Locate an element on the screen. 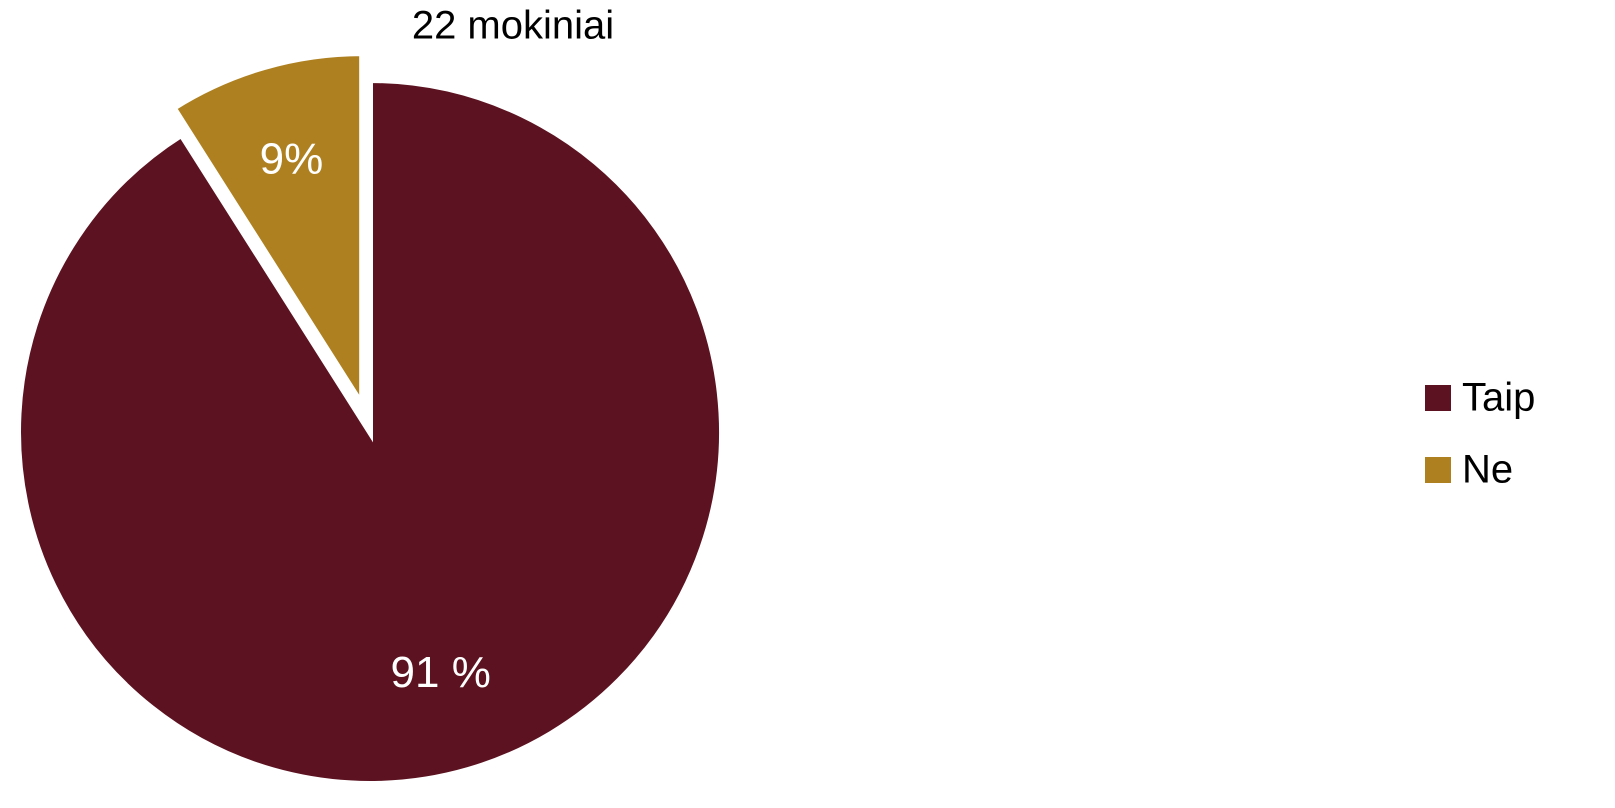 The height and width of the screenshot is (808, 1615). data-label: 91 % is located at coordinates (441, 672).